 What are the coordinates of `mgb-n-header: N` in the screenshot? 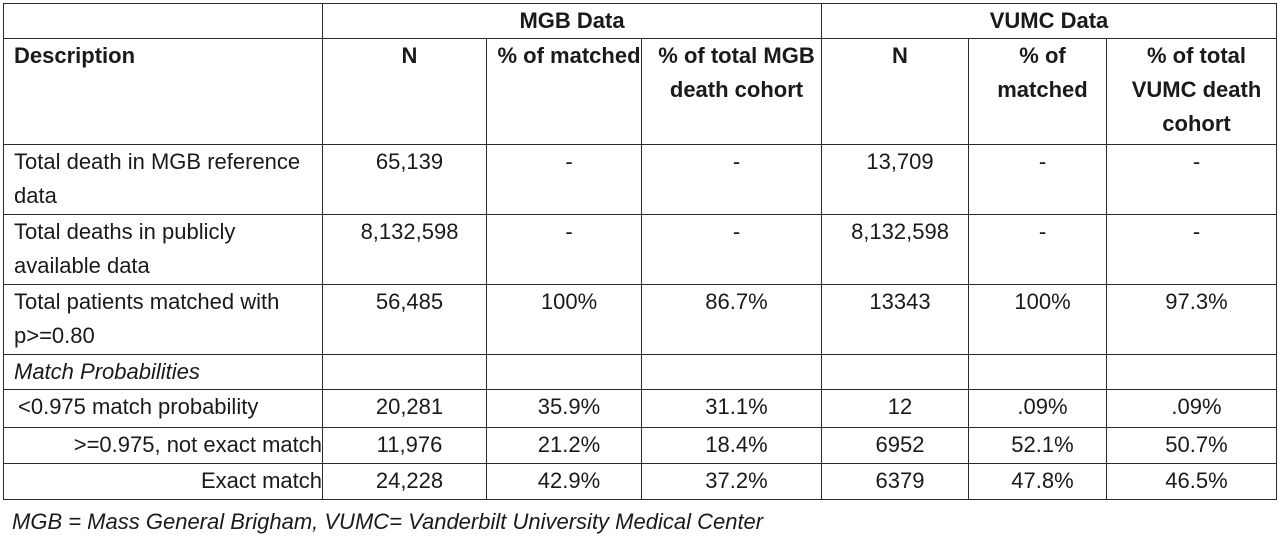 It's located at (404, 91).